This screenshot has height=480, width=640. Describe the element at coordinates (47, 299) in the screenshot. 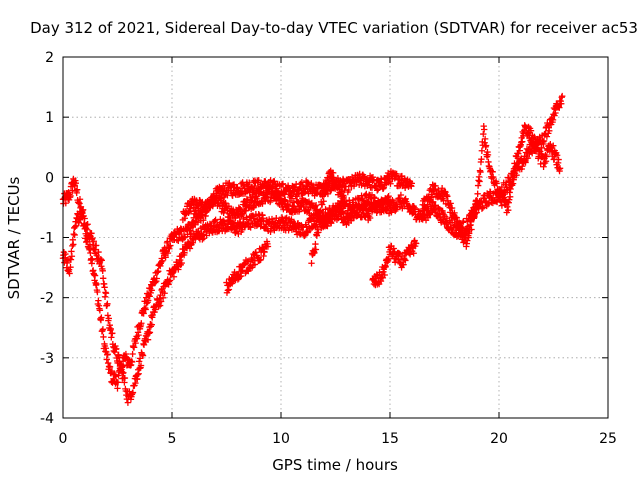

I see `y-tick-label: -2` at that location.